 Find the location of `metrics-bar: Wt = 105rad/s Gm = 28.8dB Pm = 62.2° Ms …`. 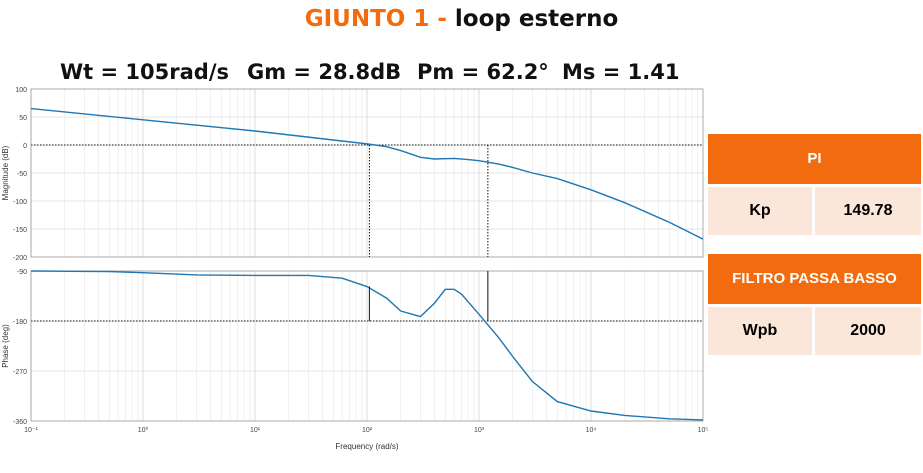

metrics-bar: Wt = 105rad/s Gm = 28.8dB Pm = 62.2° Ms … is located at coordinates (380, 75).